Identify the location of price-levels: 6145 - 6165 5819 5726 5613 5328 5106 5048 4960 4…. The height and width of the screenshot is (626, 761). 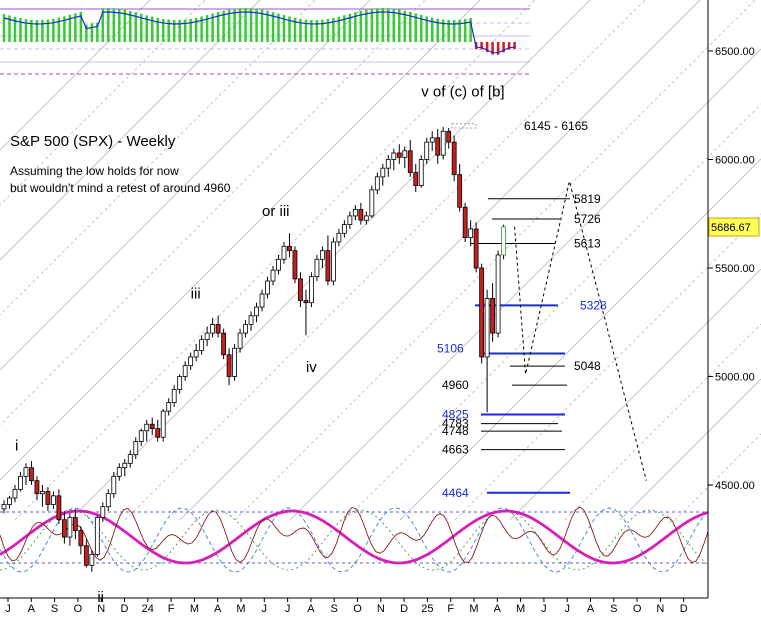
(522, 309).